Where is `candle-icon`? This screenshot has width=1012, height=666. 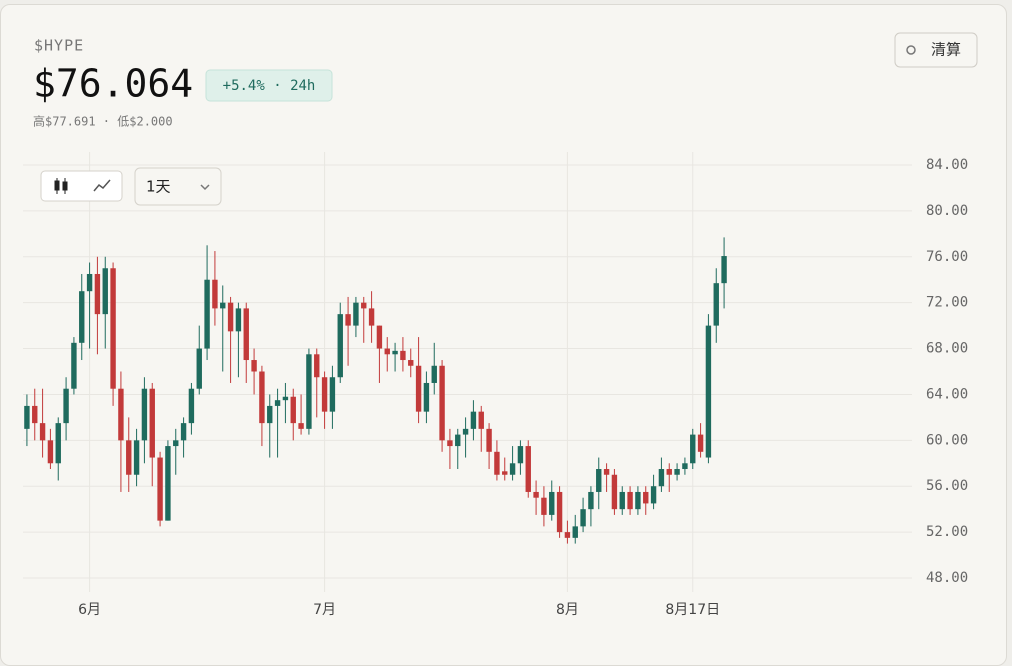
candle-icon is located at coordinates (61, 186).